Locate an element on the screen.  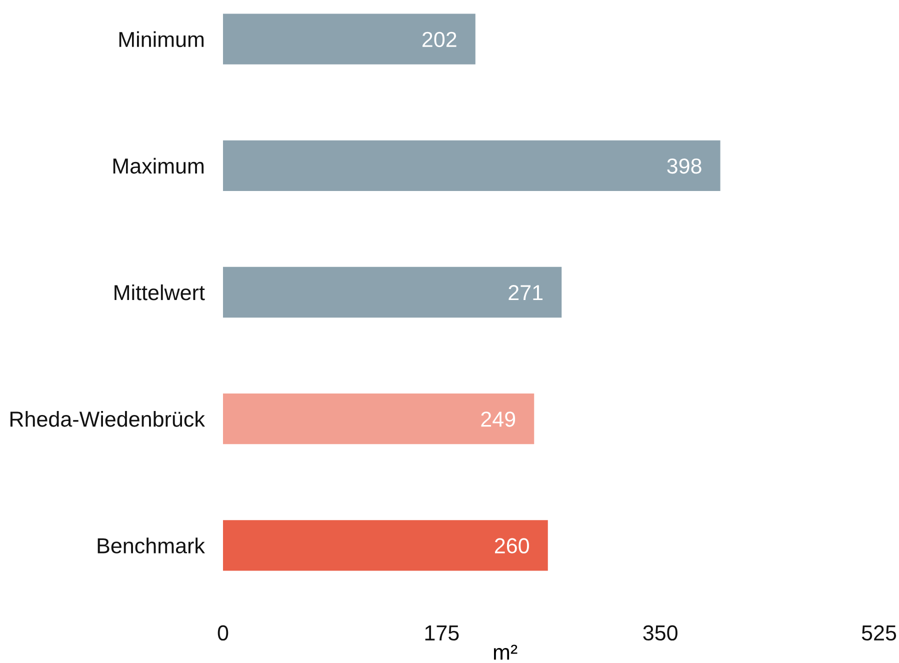
y-tick-label: Mittelwert is located at coordinates (159, 292).